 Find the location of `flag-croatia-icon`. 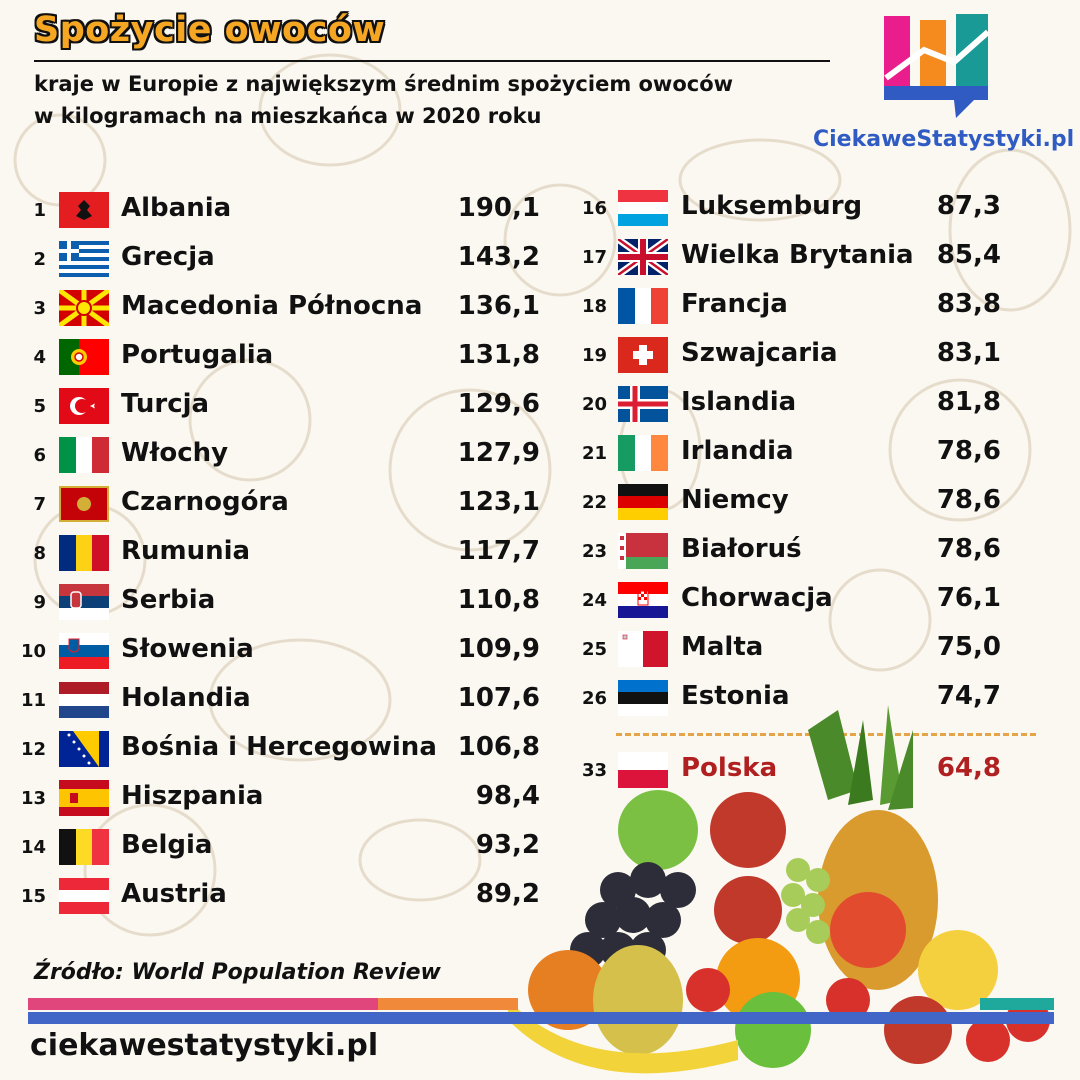

flag-croatia-icon is located at coordinates (643, 600).